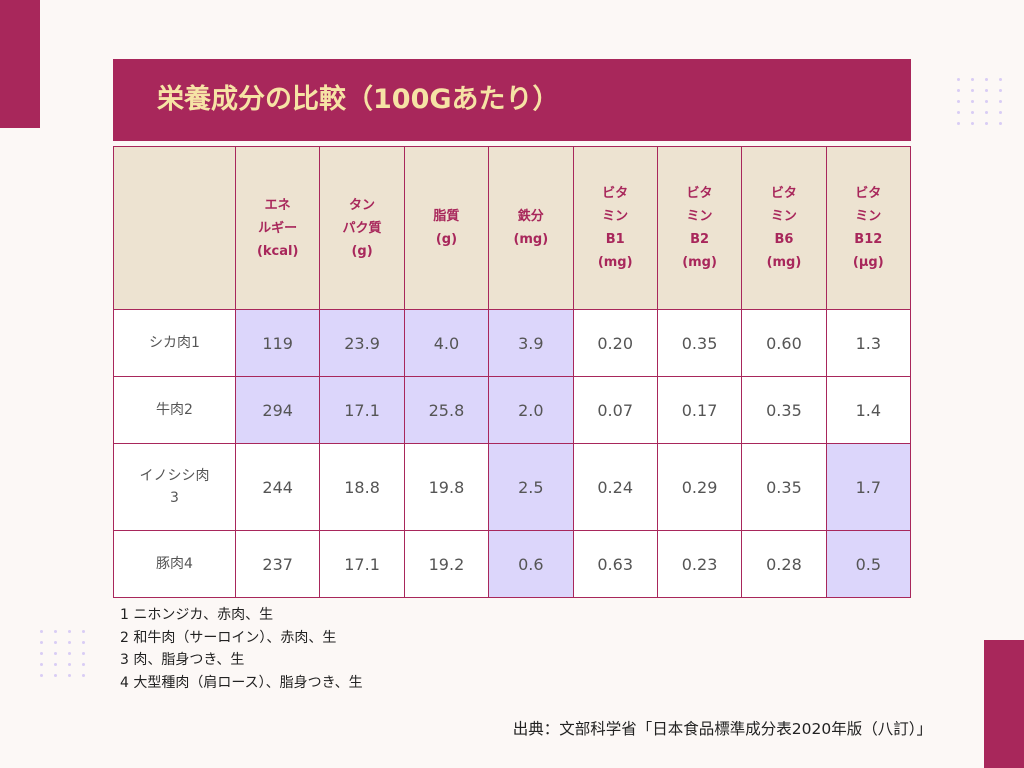 Image resolution: width=1024 pixels, height=768 pixels. Describe the element at coordinates (868, 410) in the screenshot. I see `table-cell: 1.4` at that location.